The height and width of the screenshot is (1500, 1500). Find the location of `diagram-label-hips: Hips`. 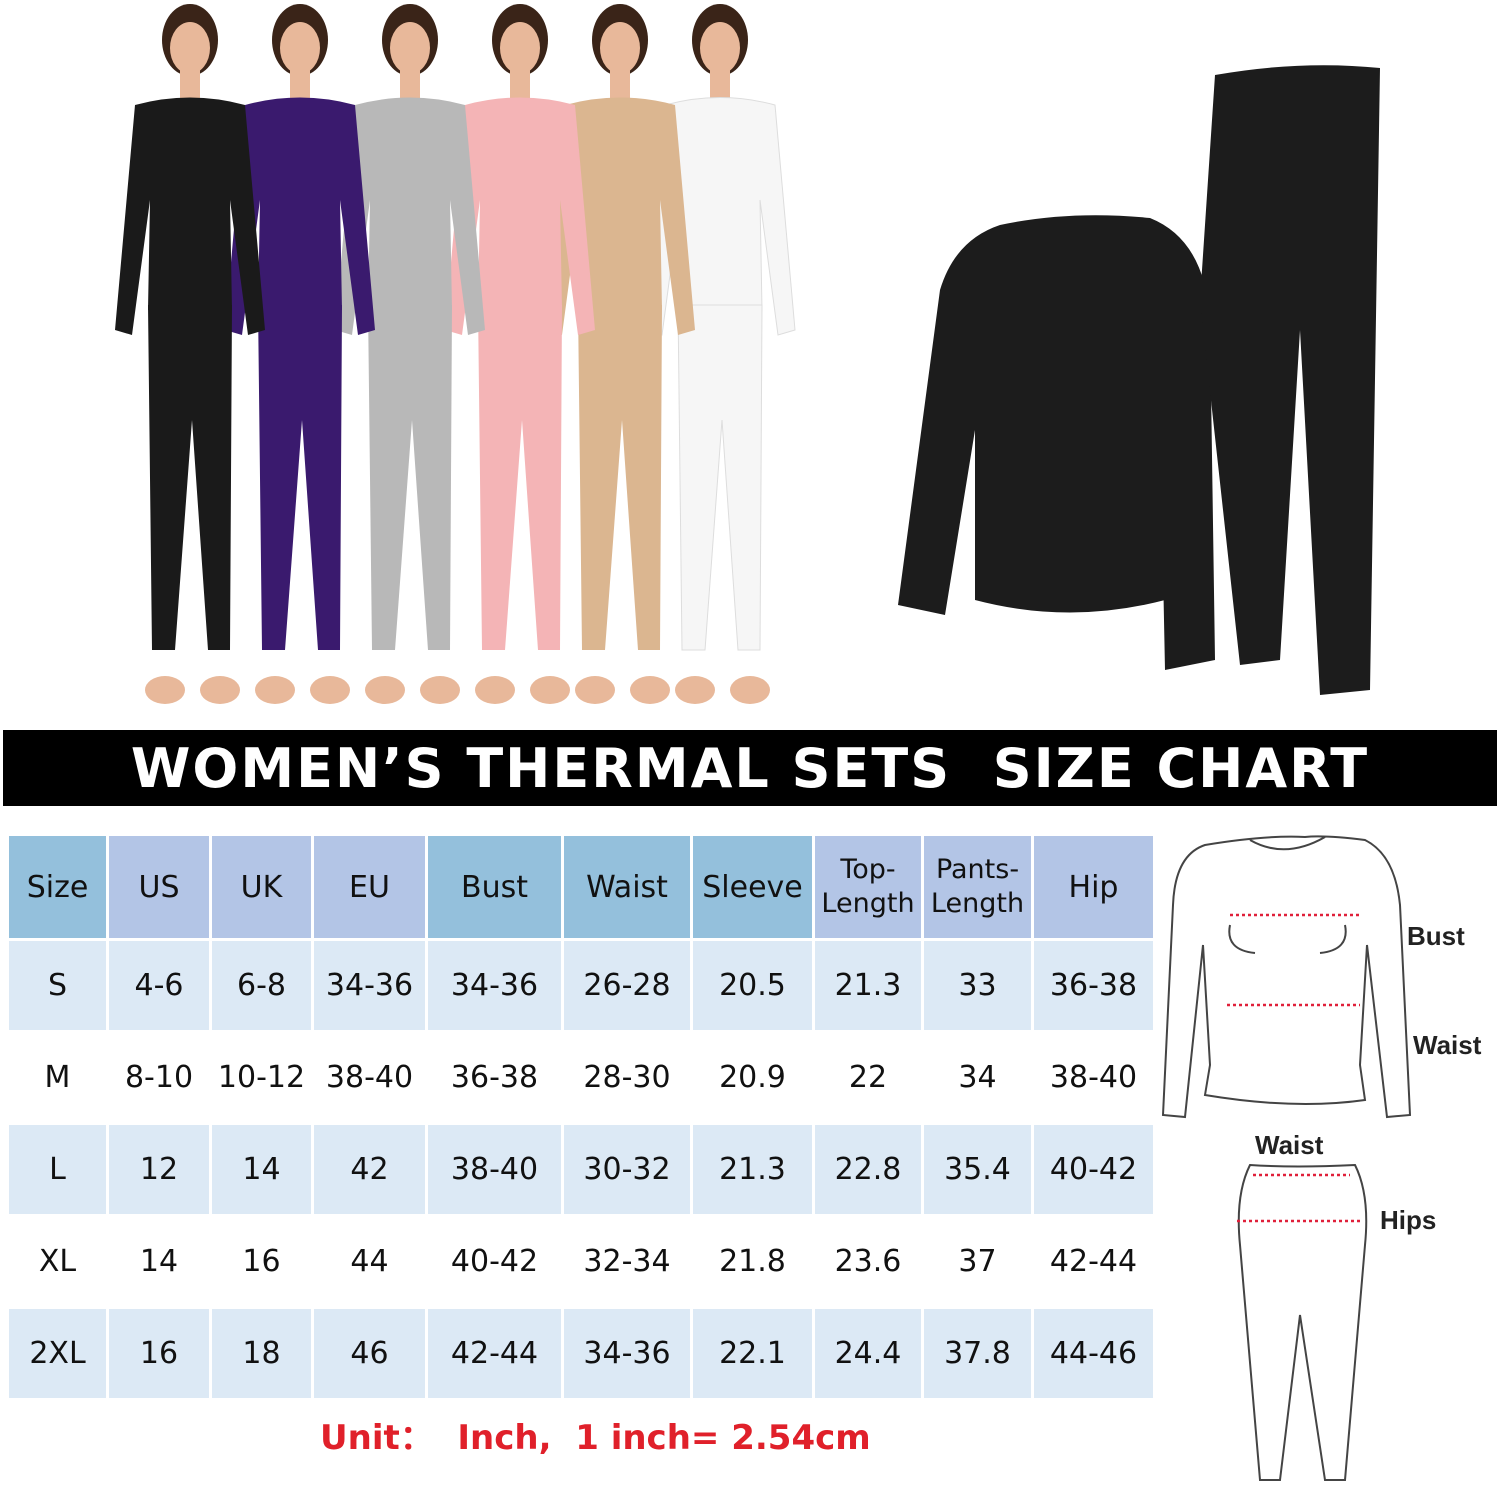

diagram-label-hips: Hips is located at coordinates (1408, 1220).